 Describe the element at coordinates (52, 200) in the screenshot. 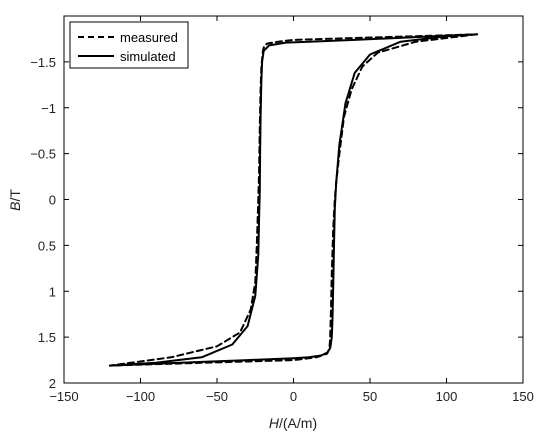

I see `y-tick-label: 0` at that location.